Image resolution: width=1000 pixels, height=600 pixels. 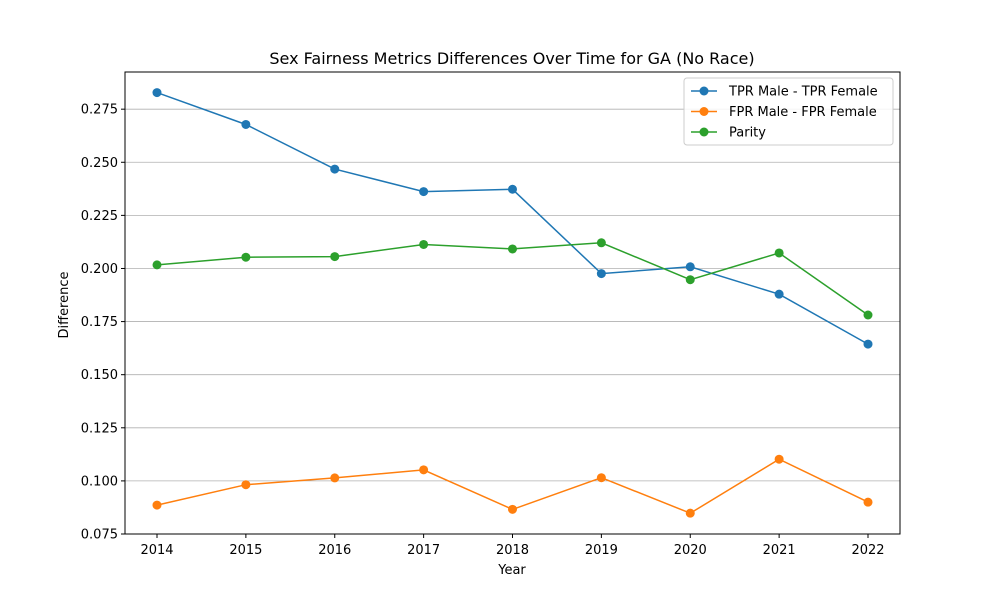 What do you see at coordinates (99, 269) in the screenshot?
I see `y-tick-label: 0.200` at bounding box center [99, 269].